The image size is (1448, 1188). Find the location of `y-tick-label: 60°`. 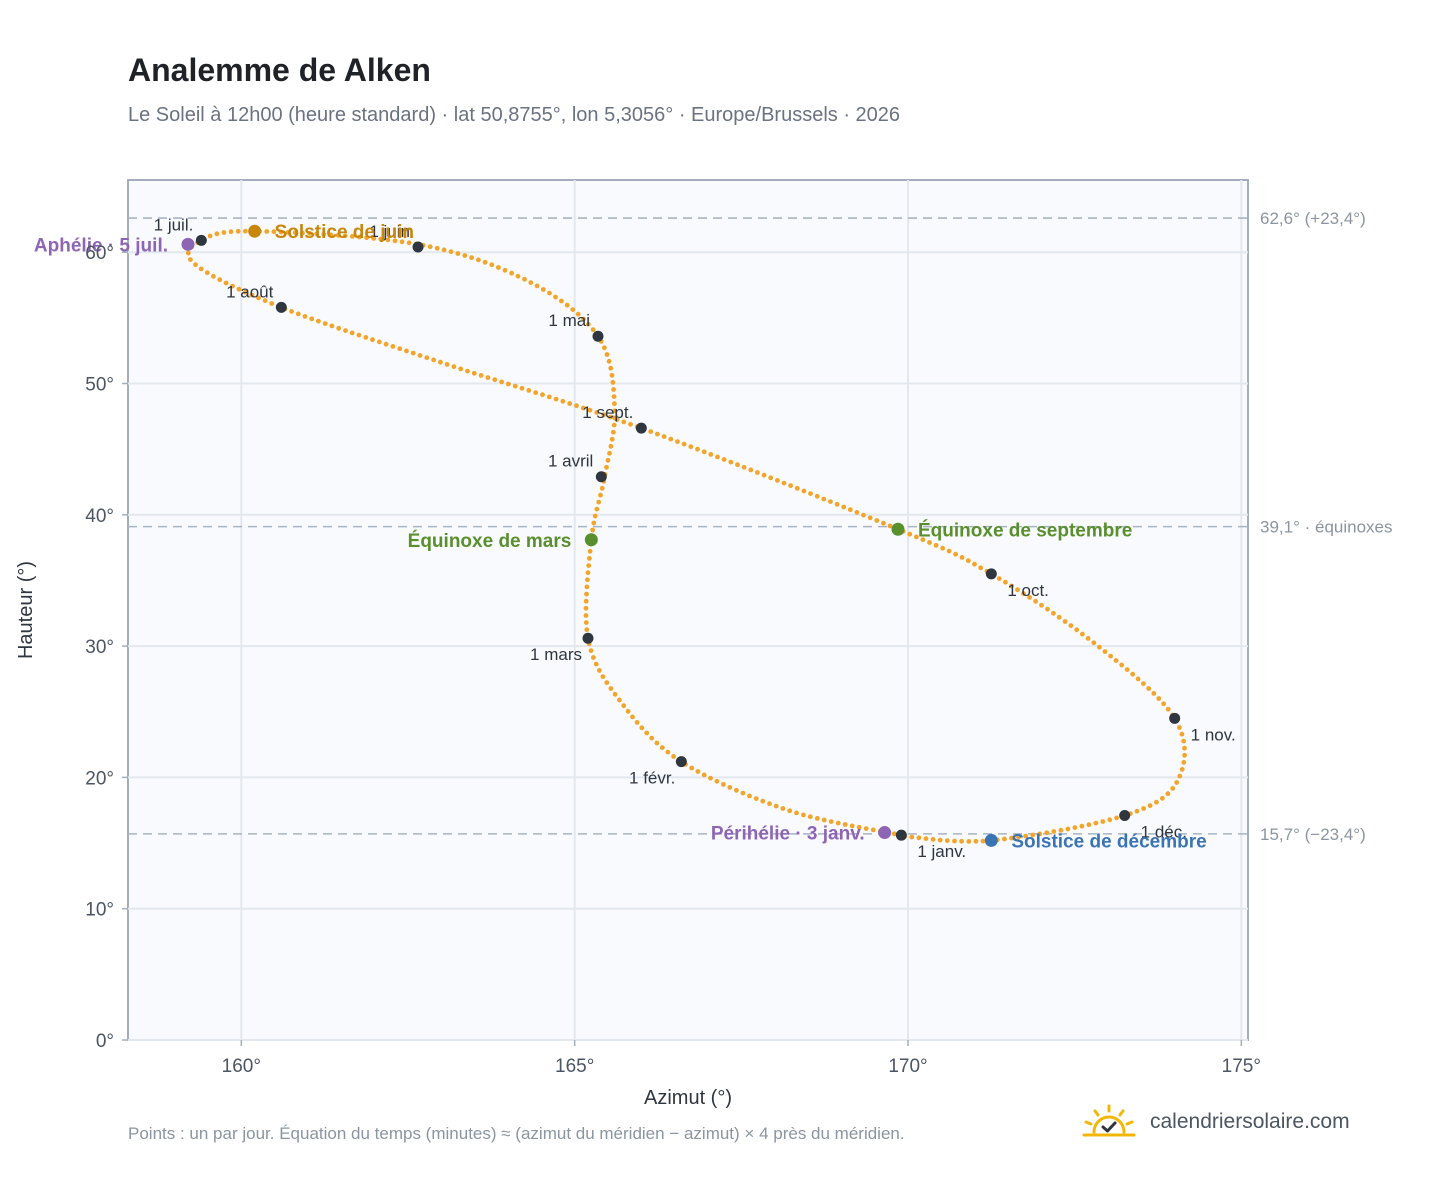

y-tick-label: 60° is located at coordinates (99, 253).